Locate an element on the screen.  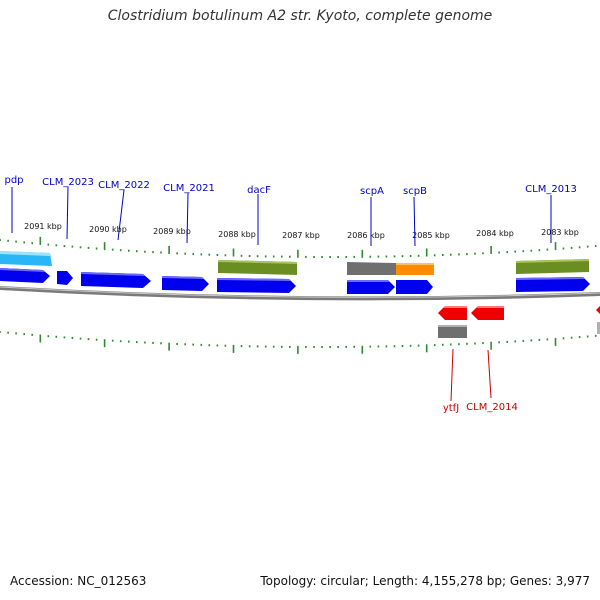
feature-CLM_2013-band is located at coordinates (552, 266).